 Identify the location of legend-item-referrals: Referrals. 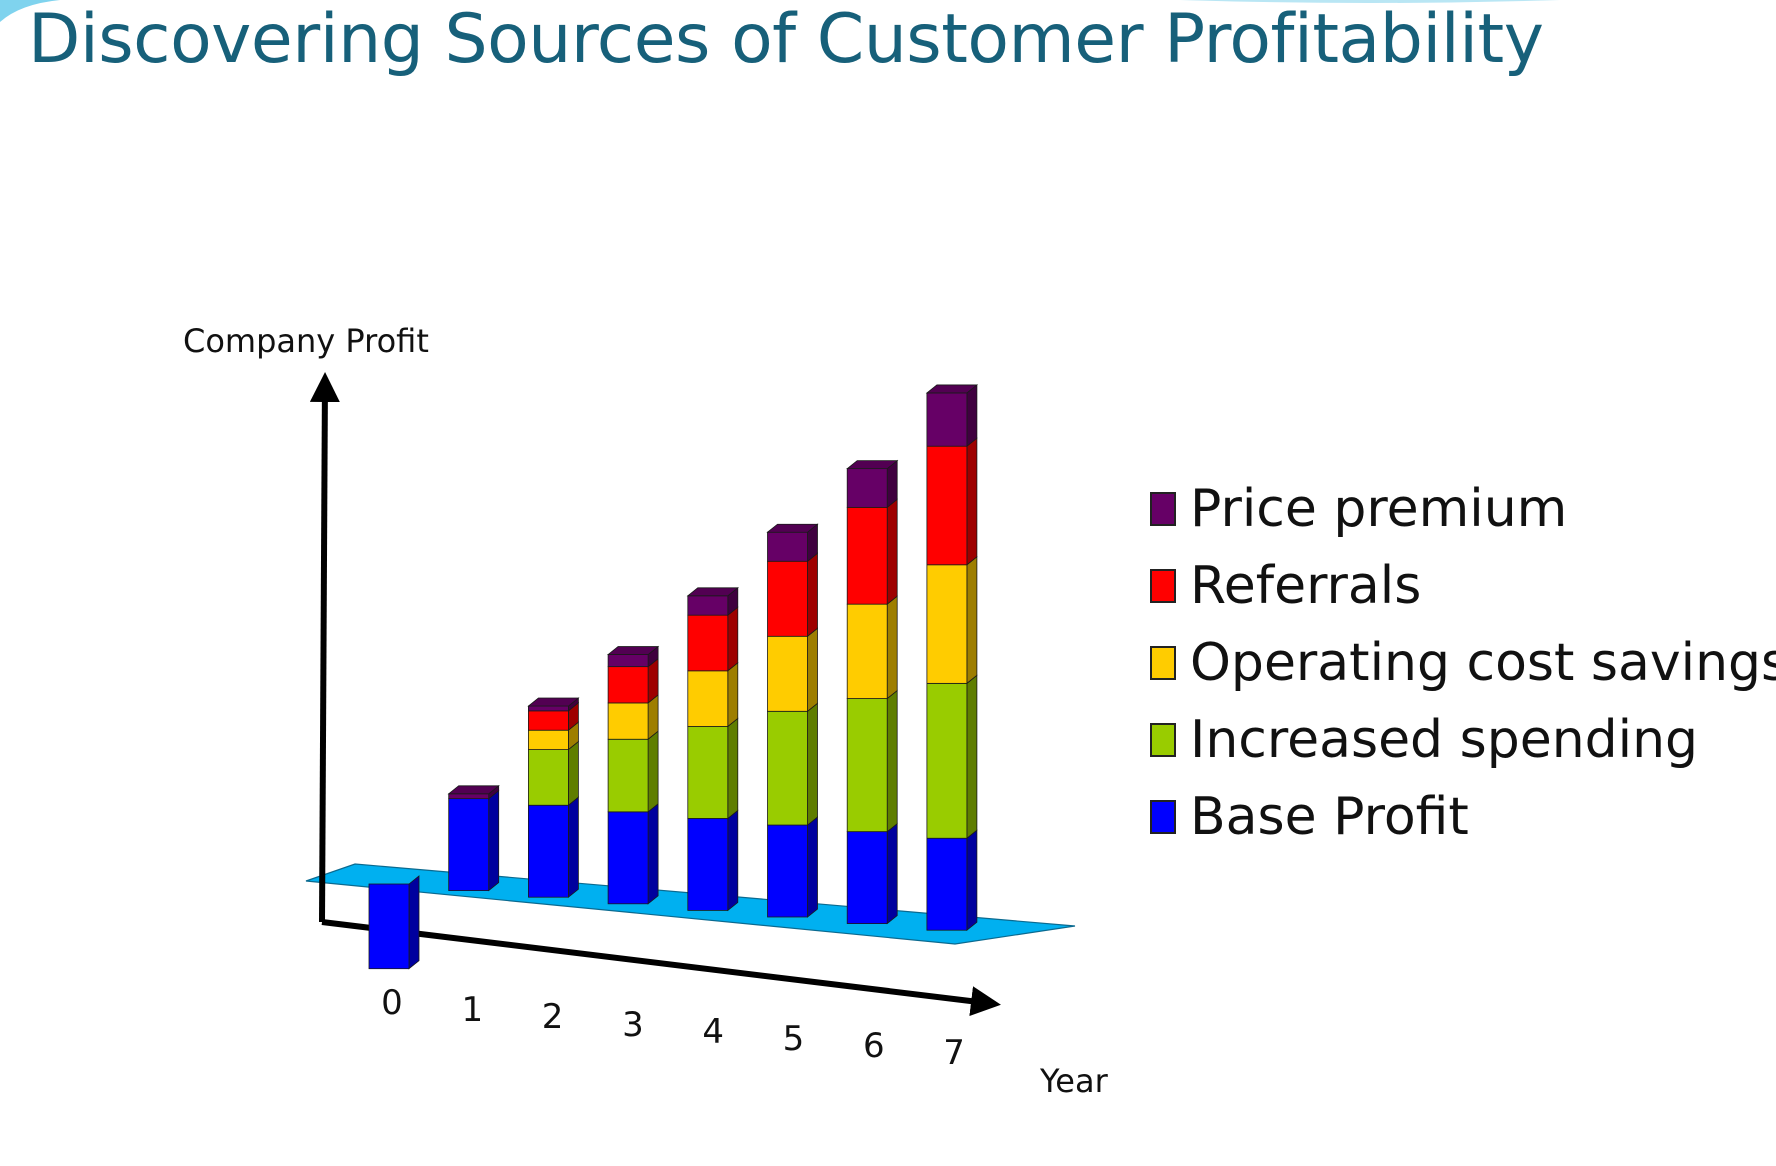
(1463, 585).